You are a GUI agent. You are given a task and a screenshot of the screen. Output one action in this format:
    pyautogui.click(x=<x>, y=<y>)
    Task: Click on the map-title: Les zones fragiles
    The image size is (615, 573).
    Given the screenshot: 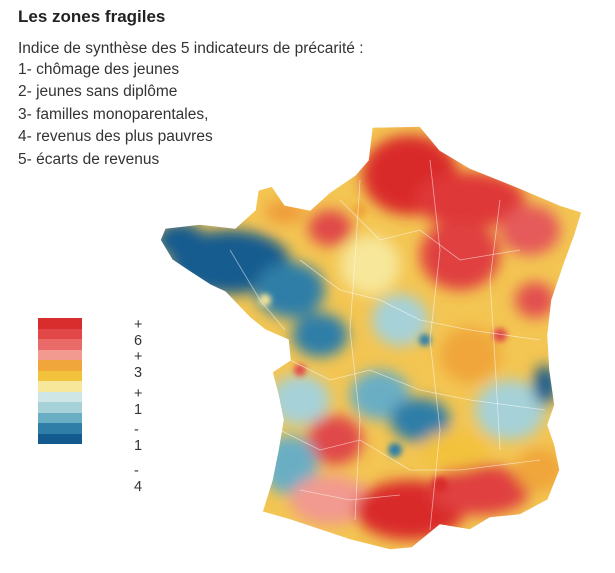 What is the action you would take?
    pyautogui.click(x=92, y=16)
    